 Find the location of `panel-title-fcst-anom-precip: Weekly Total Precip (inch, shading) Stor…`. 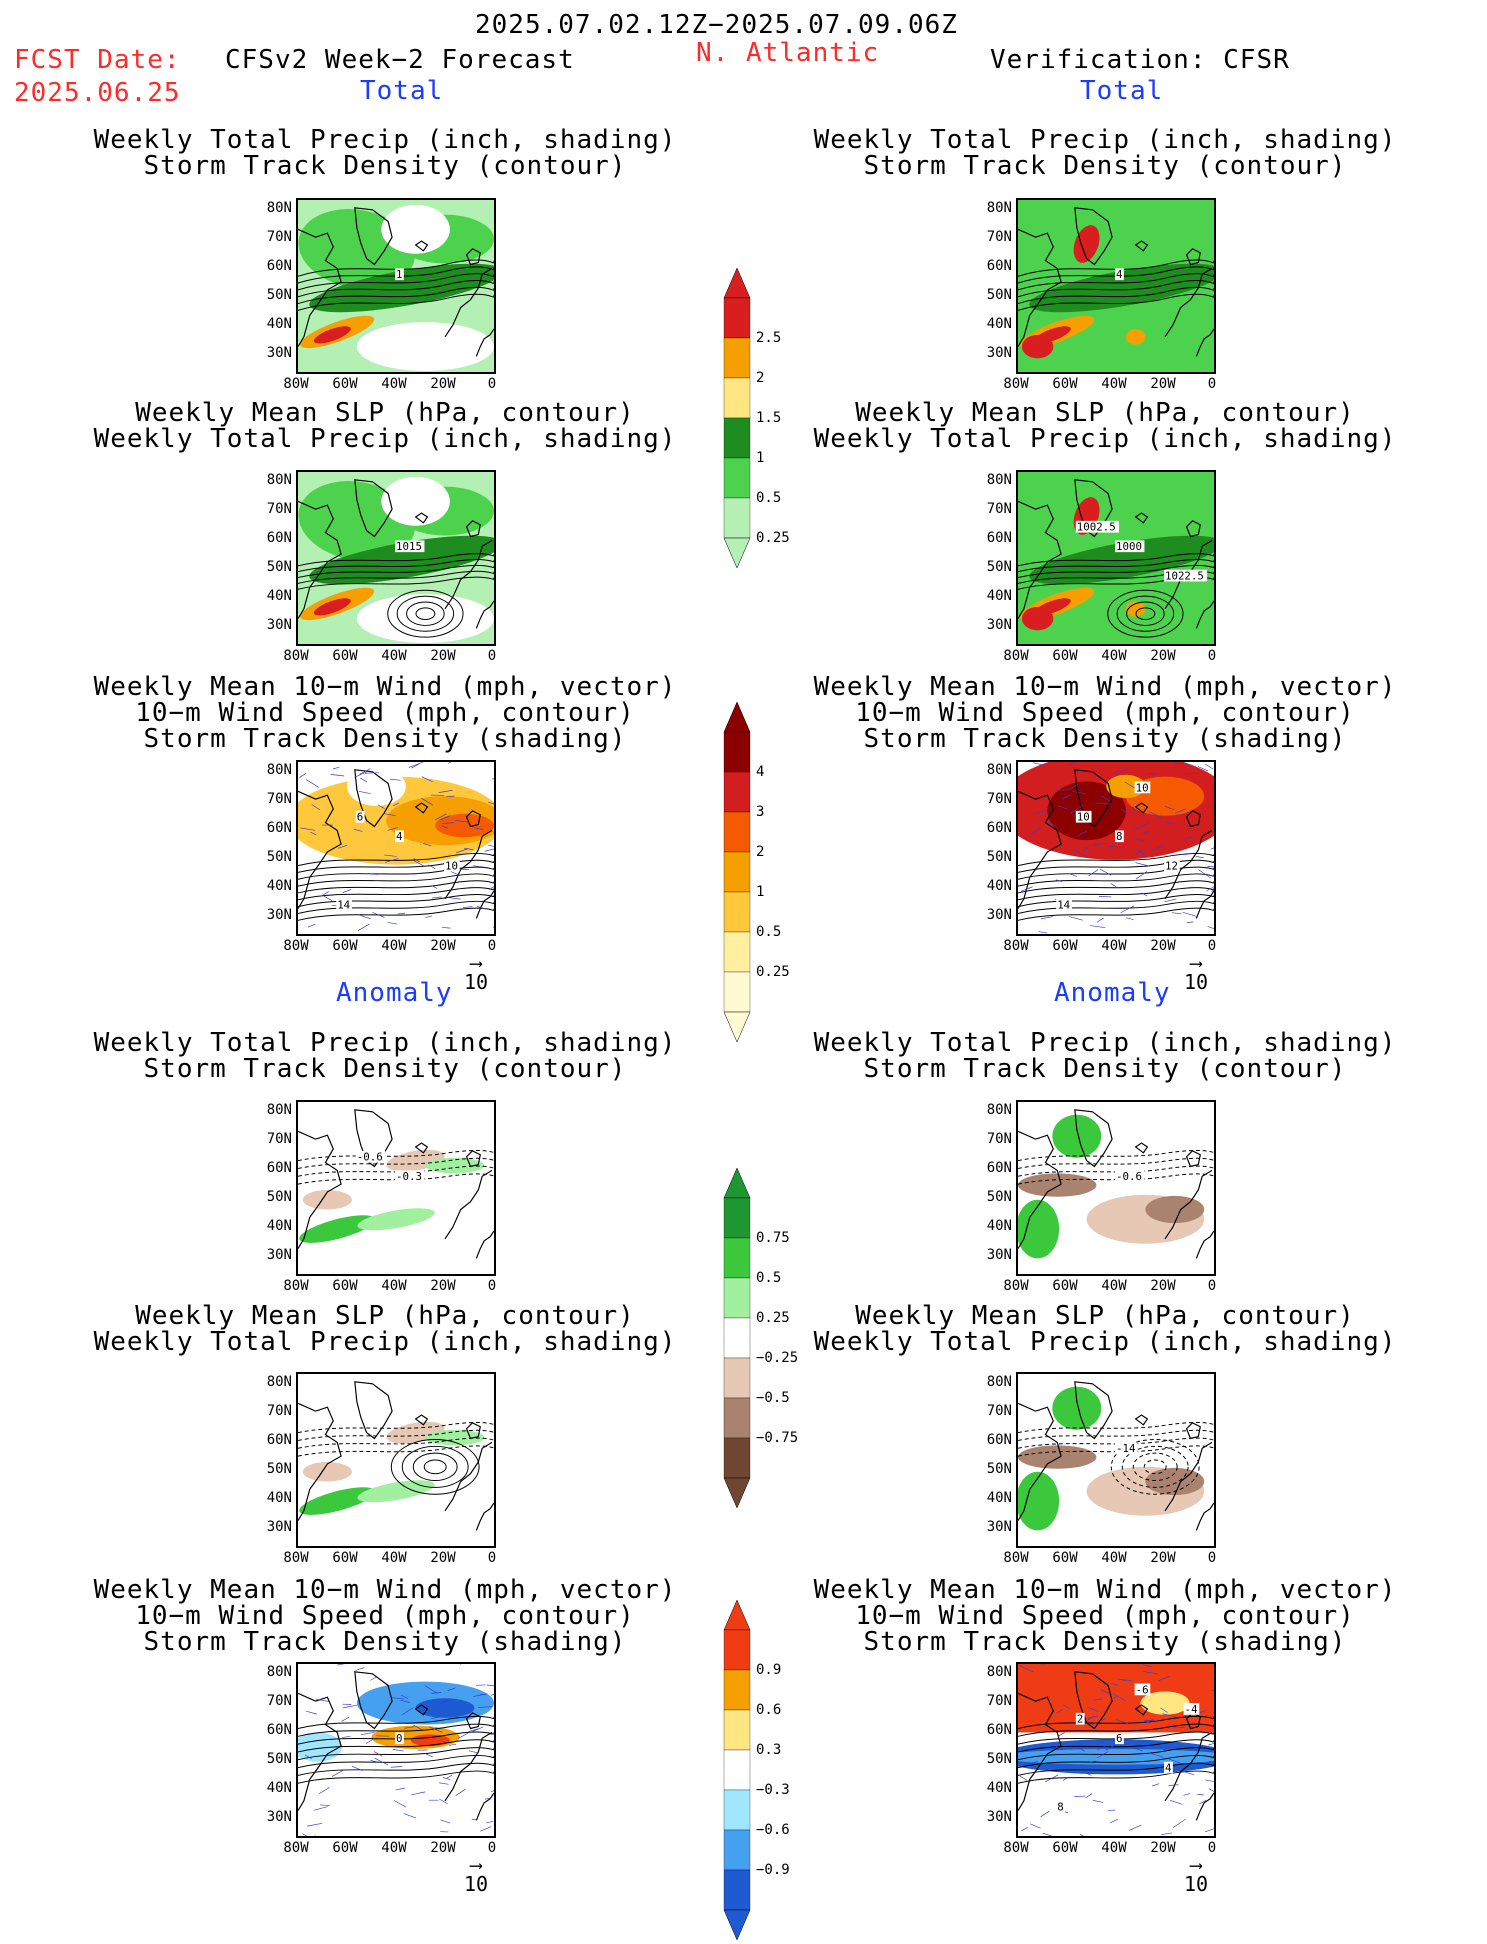

panel-title-fcst-anom-precip: Weekly Total Precip (inch, shading) Stor… is located at coordinates (385, 1056).